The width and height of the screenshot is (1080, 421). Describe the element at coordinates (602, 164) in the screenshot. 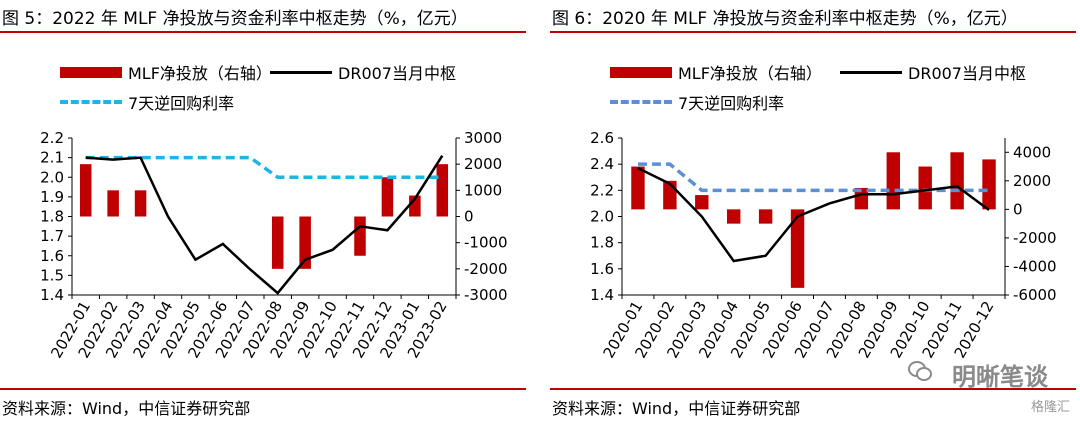

I see `y-left-tick-label: 2.4` at that location.